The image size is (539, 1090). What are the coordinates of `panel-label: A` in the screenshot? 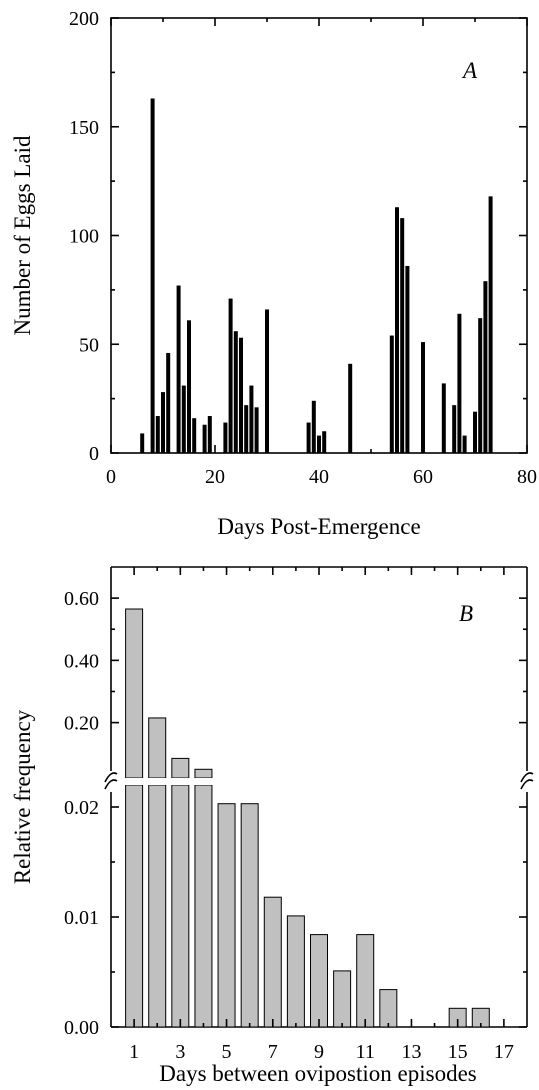 It's located at (469, 70).